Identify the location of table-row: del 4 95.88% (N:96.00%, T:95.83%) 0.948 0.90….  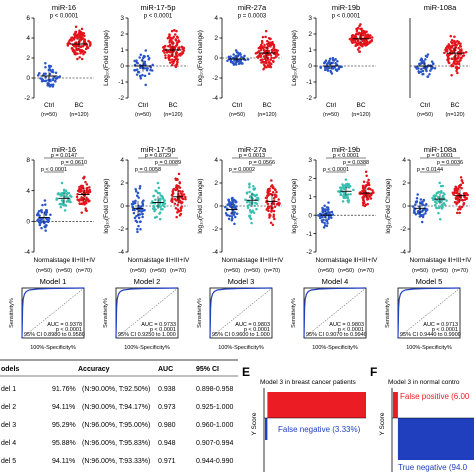
(117, 443).